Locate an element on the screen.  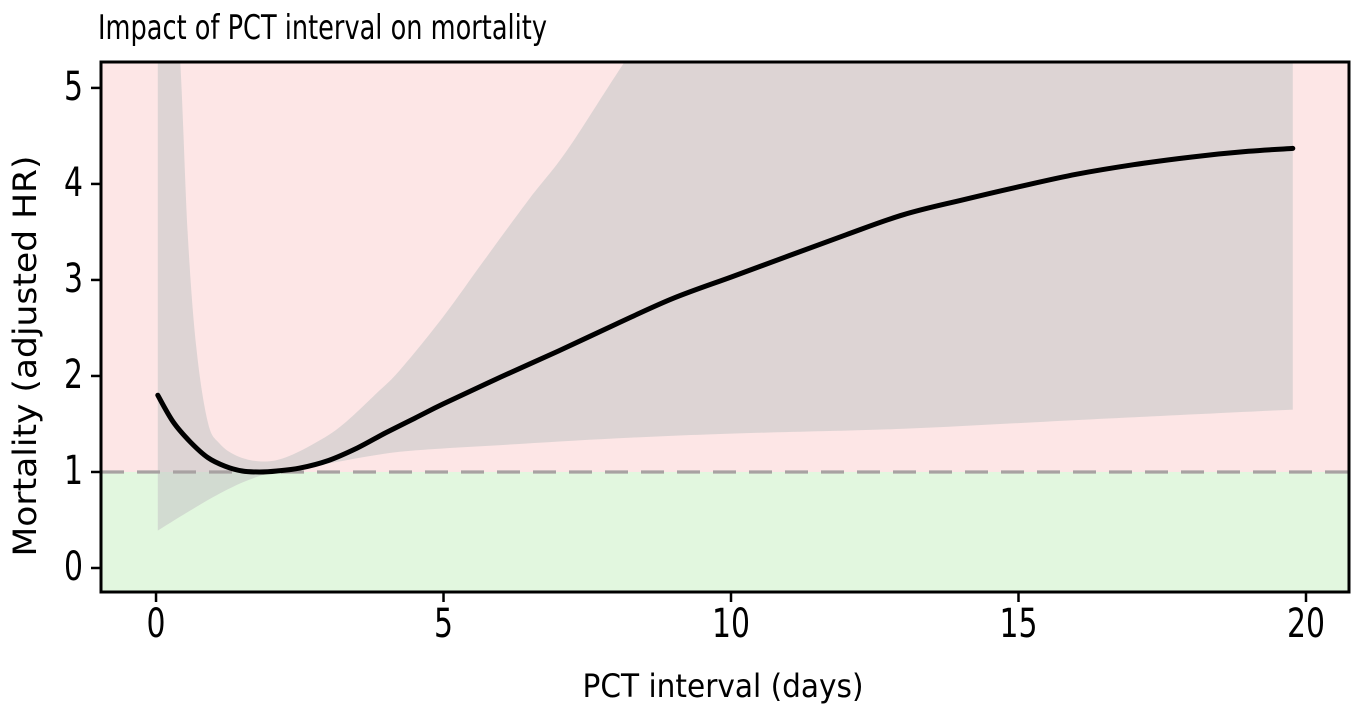
x-tick-label: 10 is located at coordinates (731, 624).